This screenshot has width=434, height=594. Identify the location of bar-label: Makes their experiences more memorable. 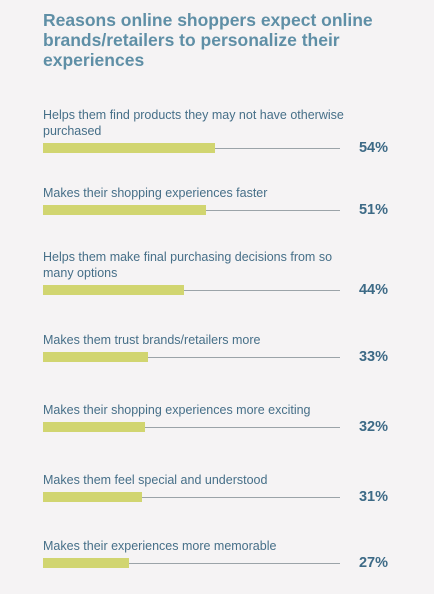
(160, 546).